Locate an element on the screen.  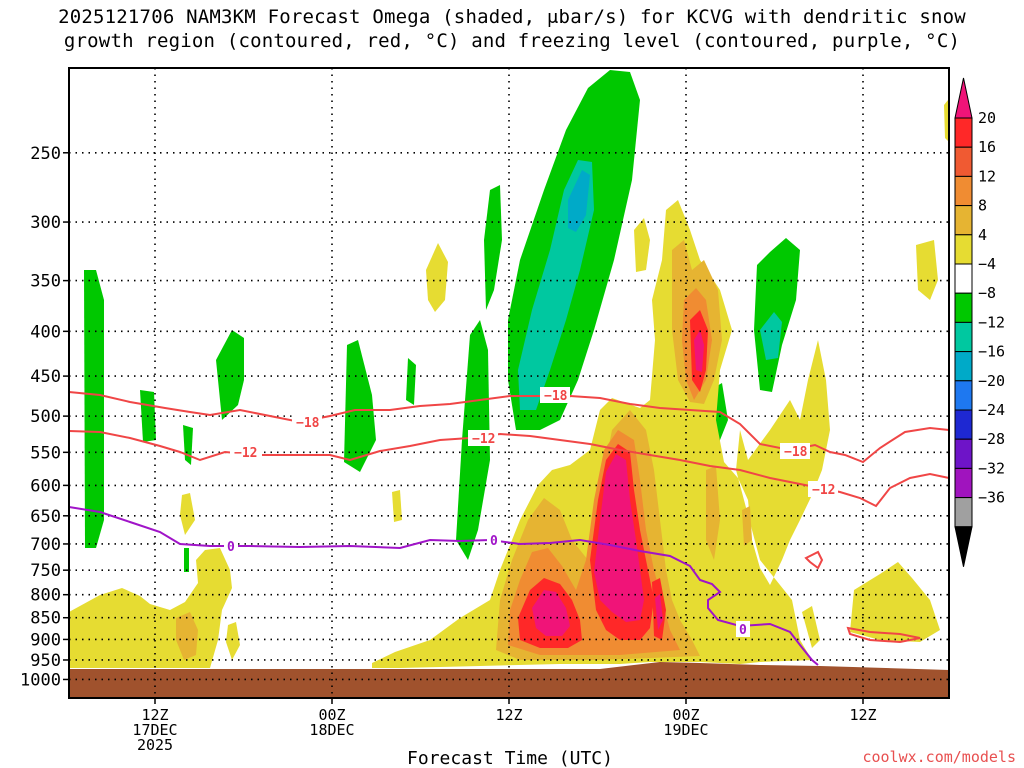
y-tick-label: 500 is located at coordinates (45, 417).